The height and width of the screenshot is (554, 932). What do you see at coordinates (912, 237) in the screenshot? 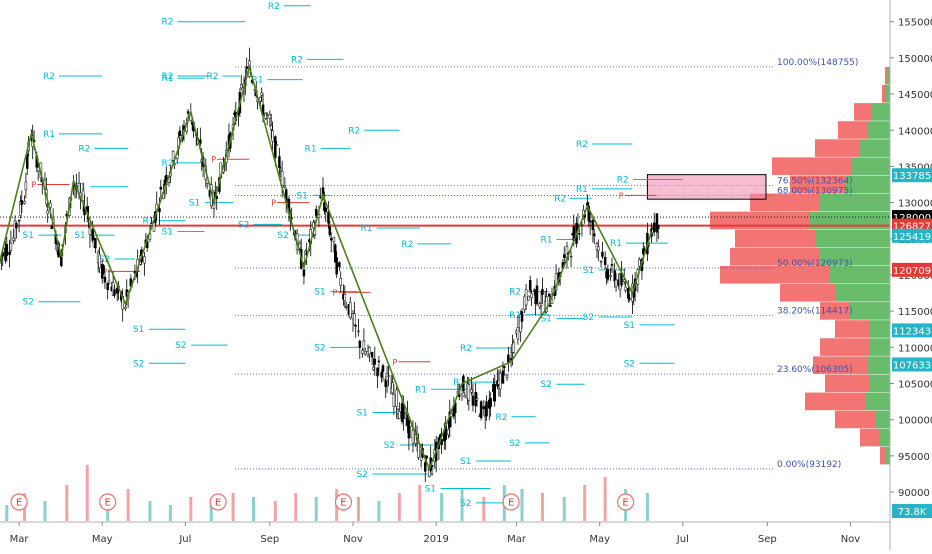
I see `price-tag-label: 125419` at bounding box center [912, 237].